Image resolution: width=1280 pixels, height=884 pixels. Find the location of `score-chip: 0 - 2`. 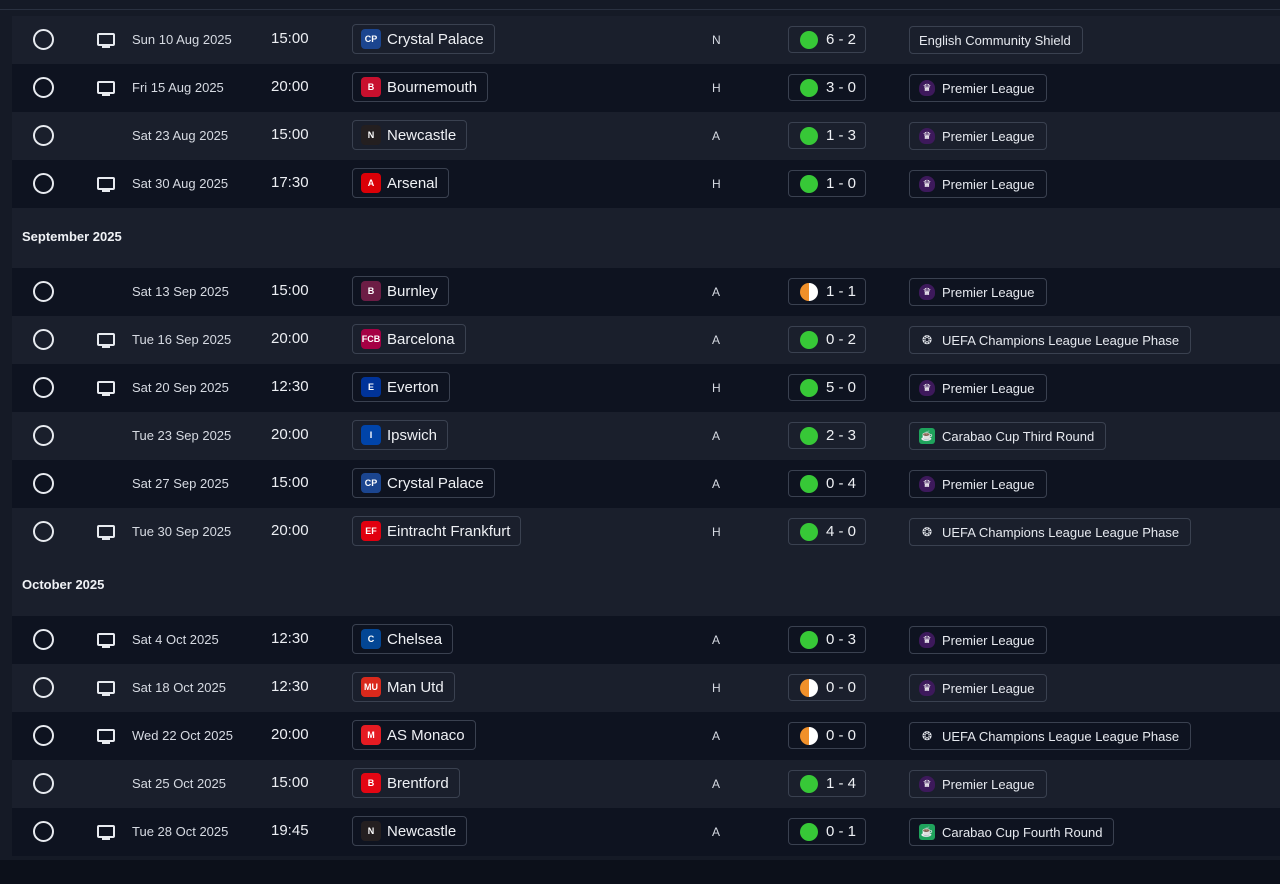

score-chip: 0 - 2 is located at coordinates (827, 339).